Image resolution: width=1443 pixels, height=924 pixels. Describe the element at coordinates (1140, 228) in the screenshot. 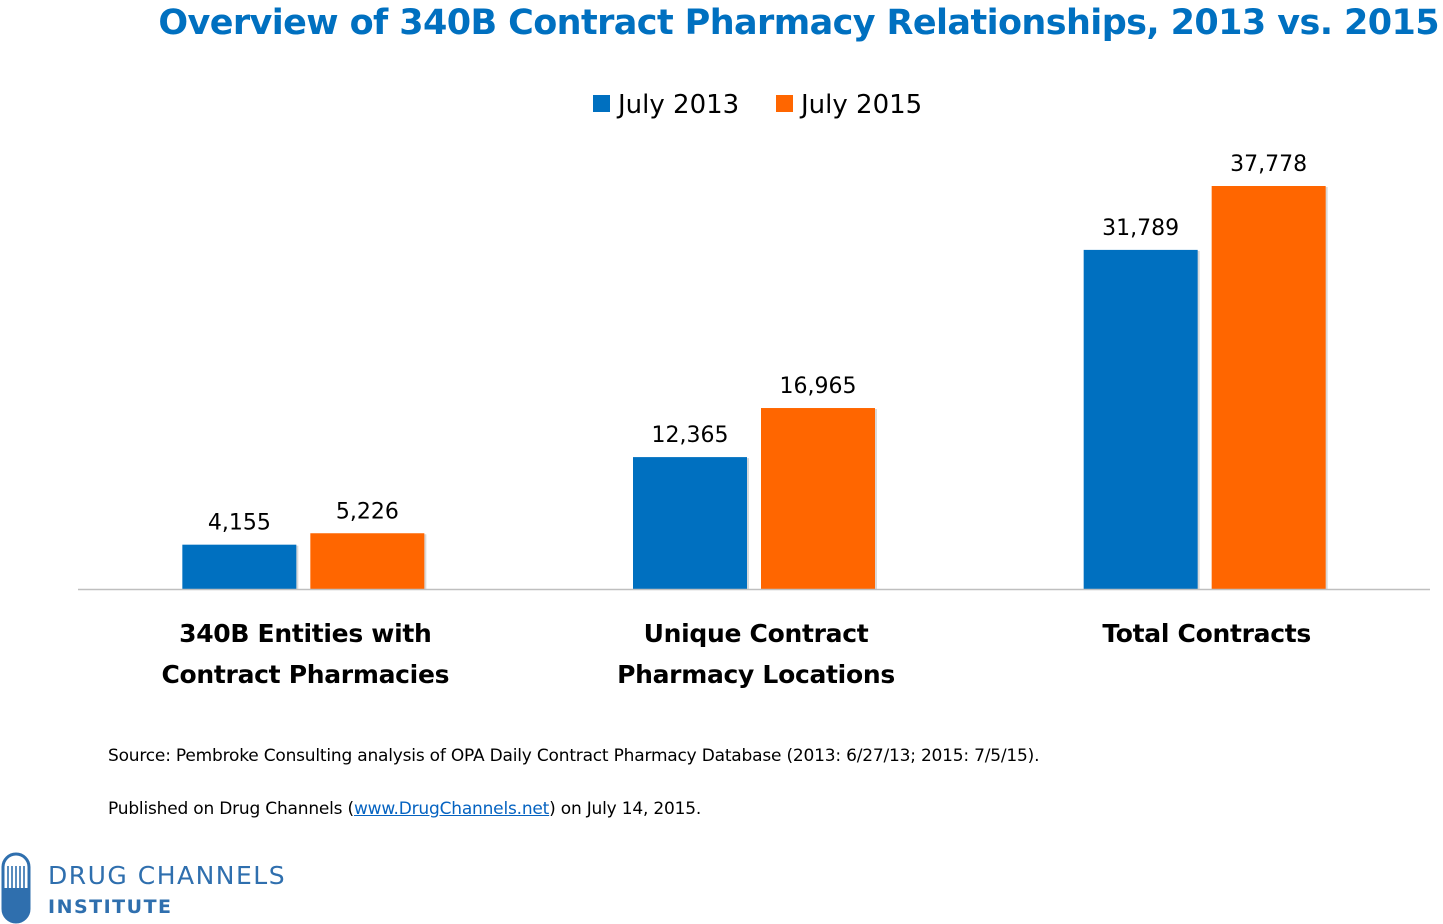

I see `data-label: 31,789` at that location.